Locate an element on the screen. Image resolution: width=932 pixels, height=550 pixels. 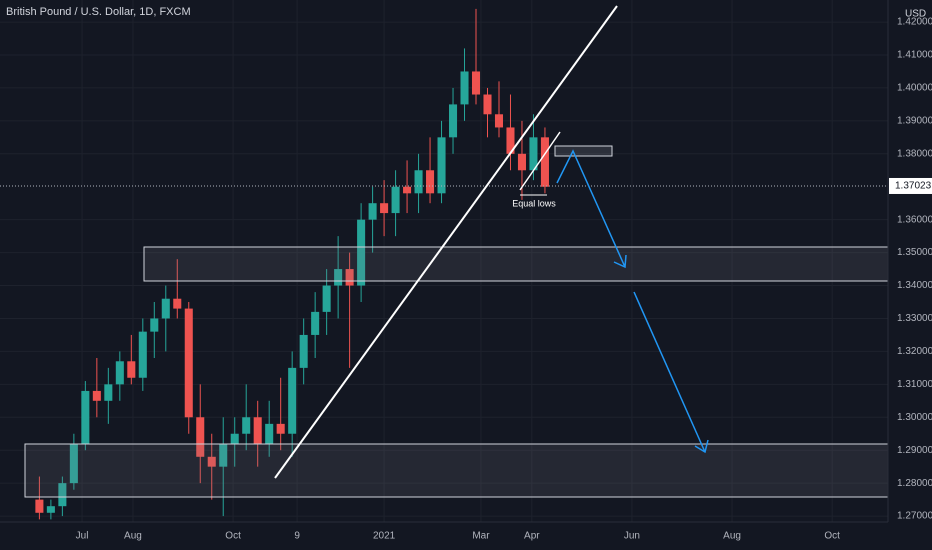
y-tick-label: 1.29000 is located at coordinates (914, 450).